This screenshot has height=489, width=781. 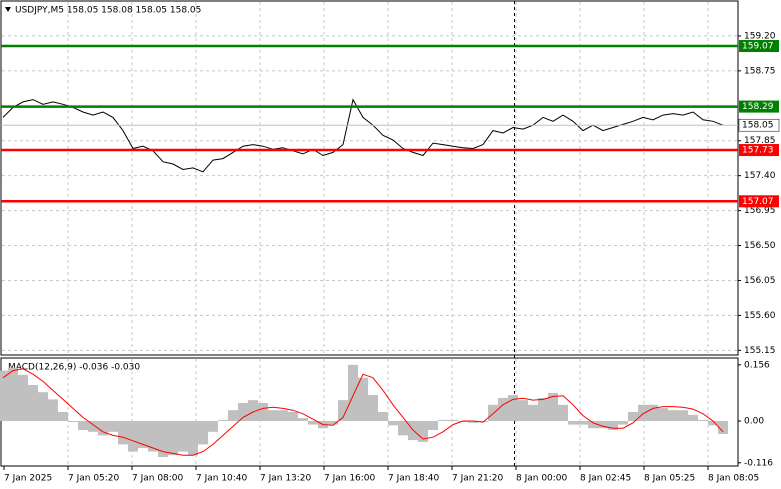 What do you see at coordinates (760, 281) in the screenshot?
I see `y-tick-label: 156.05` at bounding box center [760, 281].